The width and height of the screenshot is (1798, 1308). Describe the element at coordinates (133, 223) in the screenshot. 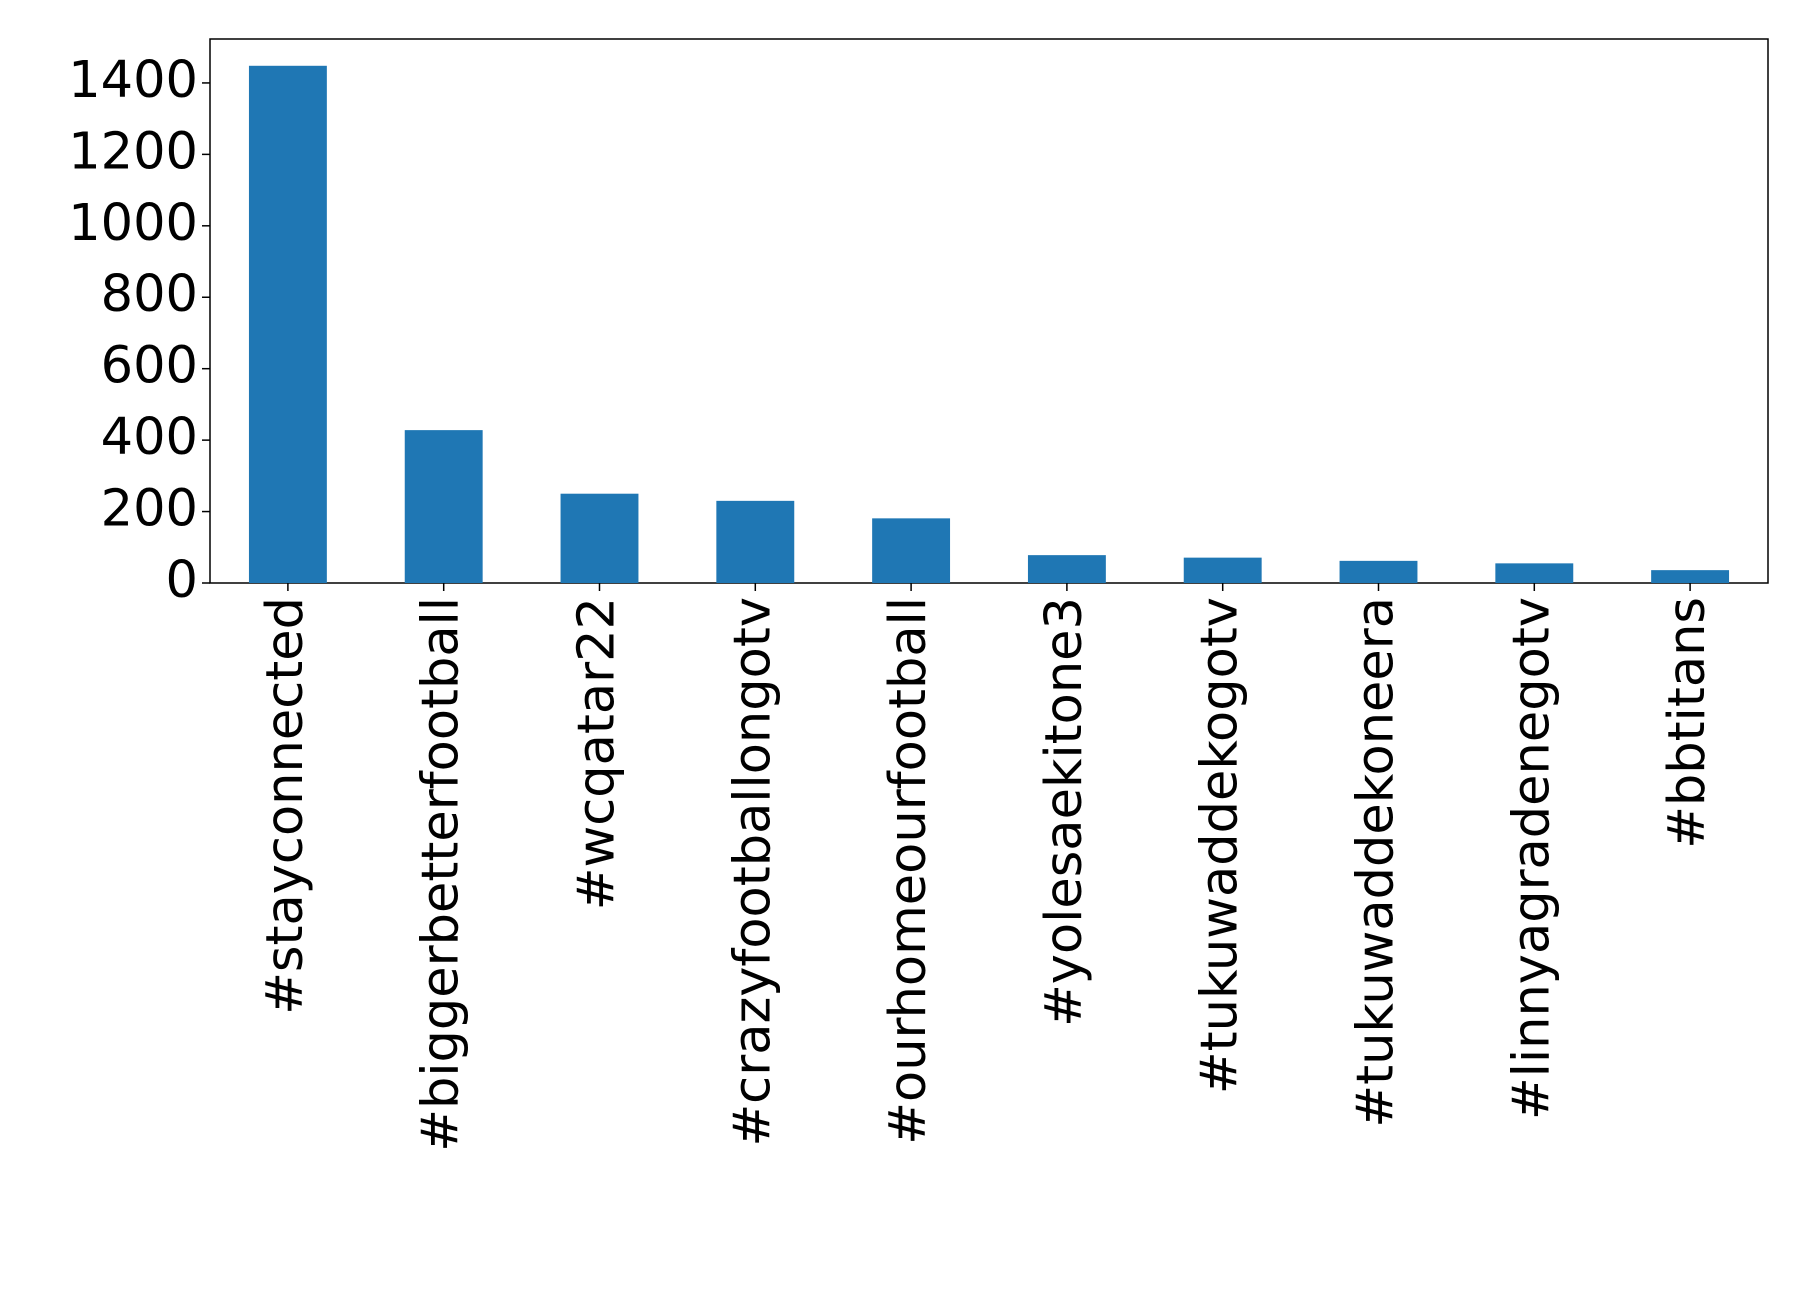

I see `y-tick-label: 1000` at that location.